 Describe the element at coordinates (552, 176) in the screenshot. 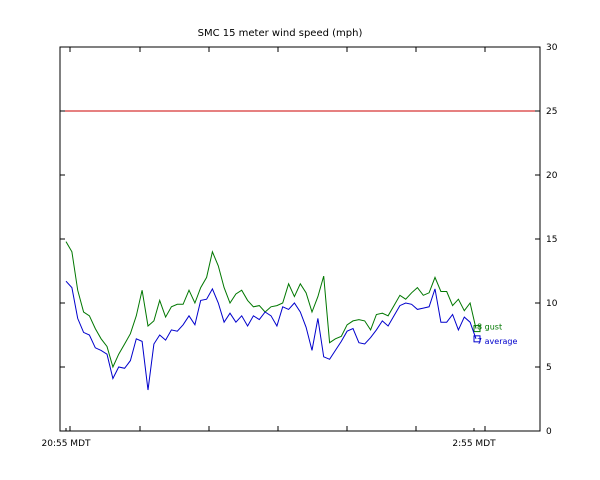

I see `y-tick-label: 20` at that location.